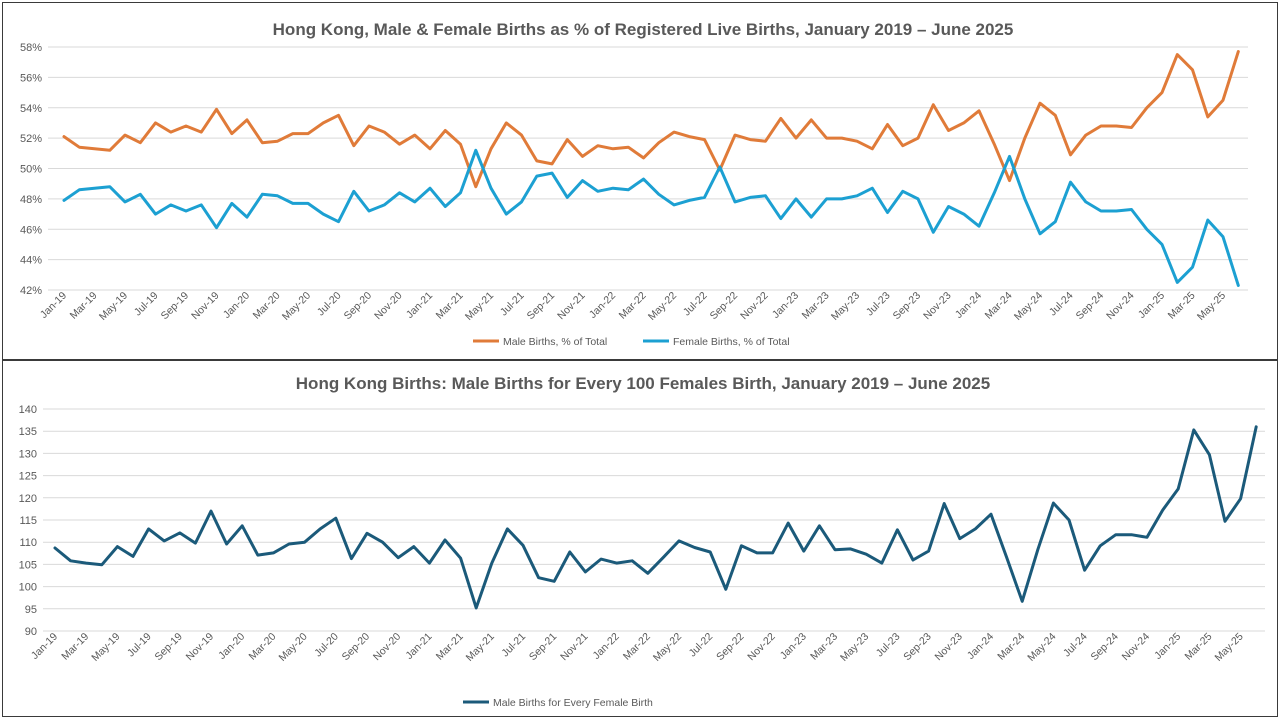 The image size is (1280, 720). What do you see at coordinates (31, 261) in the screenshot?
I see `y-tick-label: 44%` at bounding box center [31, 261].